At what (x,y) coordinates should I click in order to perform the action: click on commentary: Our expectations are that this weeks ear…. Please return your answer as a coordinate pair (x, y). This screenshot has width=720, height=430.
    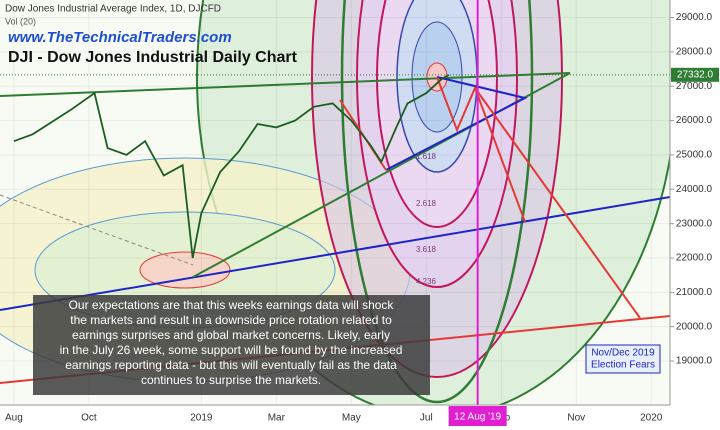
    Looking at the image, I should click on (231, 342).